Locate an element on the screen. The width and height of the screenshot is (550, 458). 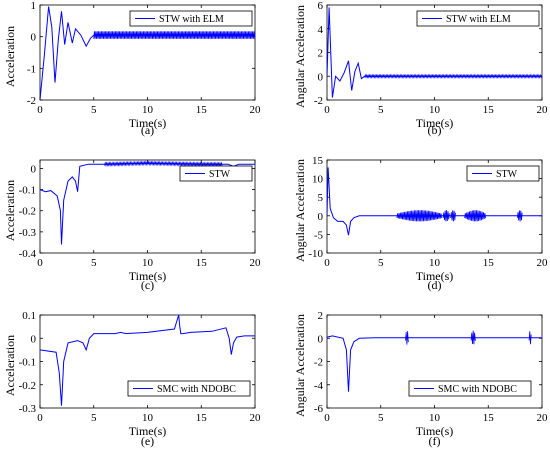
legend-label: SMC with NDOBC is located at coordinates (477, 389).